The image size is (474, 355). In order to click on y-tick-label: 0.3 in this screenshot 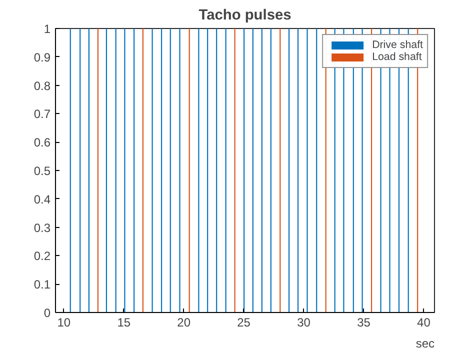, I will do `click(42, 227)`.